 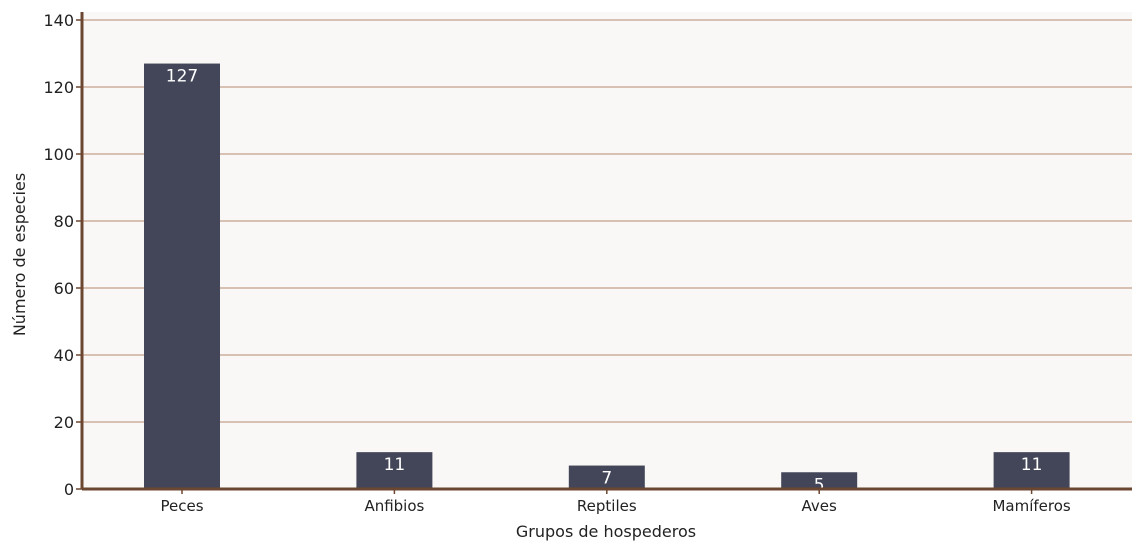 What do you see at coordinates (1032, 465) in the screenshot?
I see `data-label-Mamíferos: 11` at bounding box center [1032, 465].